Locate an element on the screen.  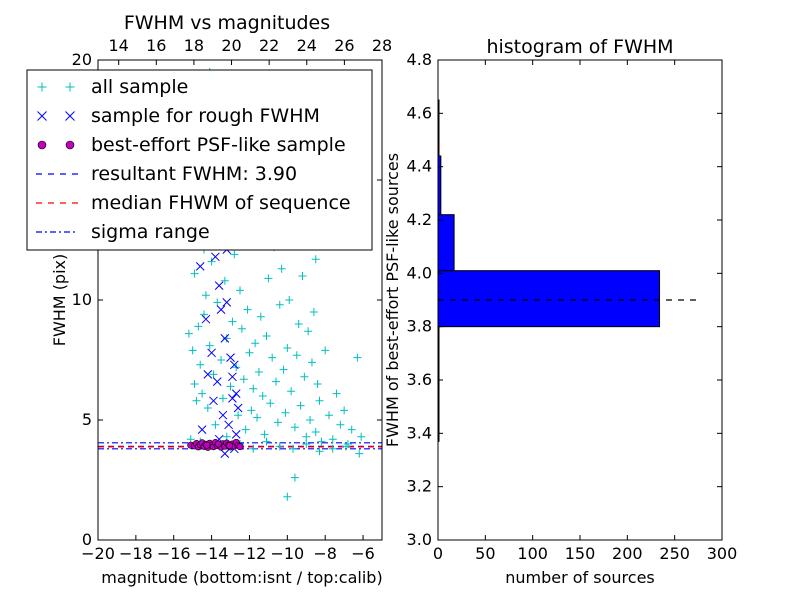
scatter-x-axis-label: magnitude (bottom:isnt / top:calib) is located at coordinates (241, 577).